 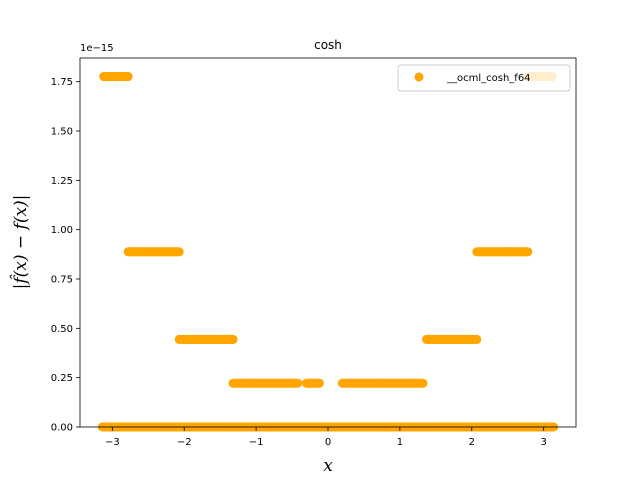 I want to click on y-tick-label: 1.00, so click(x=62, y=230).